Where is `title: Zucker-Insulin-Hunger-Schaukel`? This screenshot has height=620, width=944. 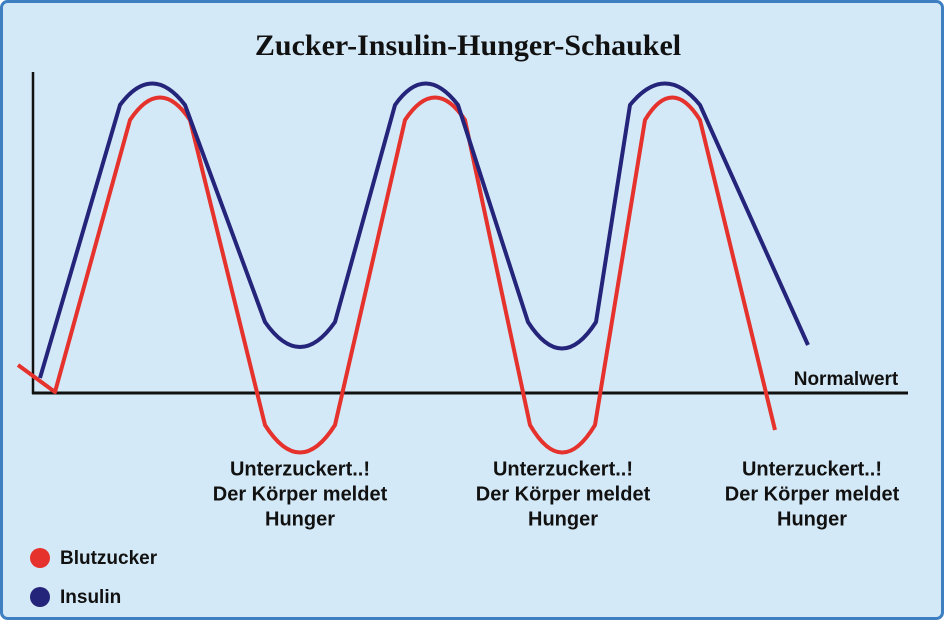
title: Zucker-Insulin-Hunger-Schaukel is located at coordinates (468, 45).